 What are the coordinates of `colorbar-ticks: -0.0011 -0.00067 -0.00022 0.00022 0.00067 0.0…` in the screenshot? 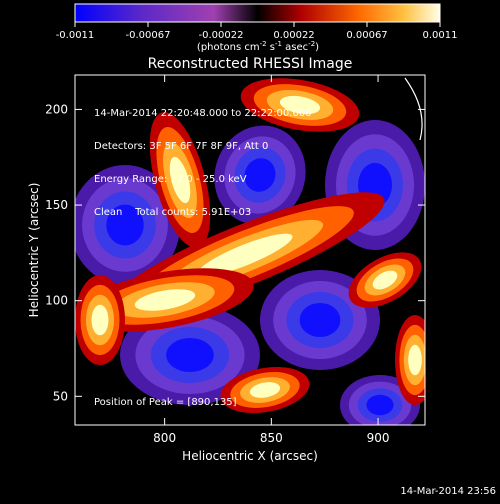 It's located at (257, 31).